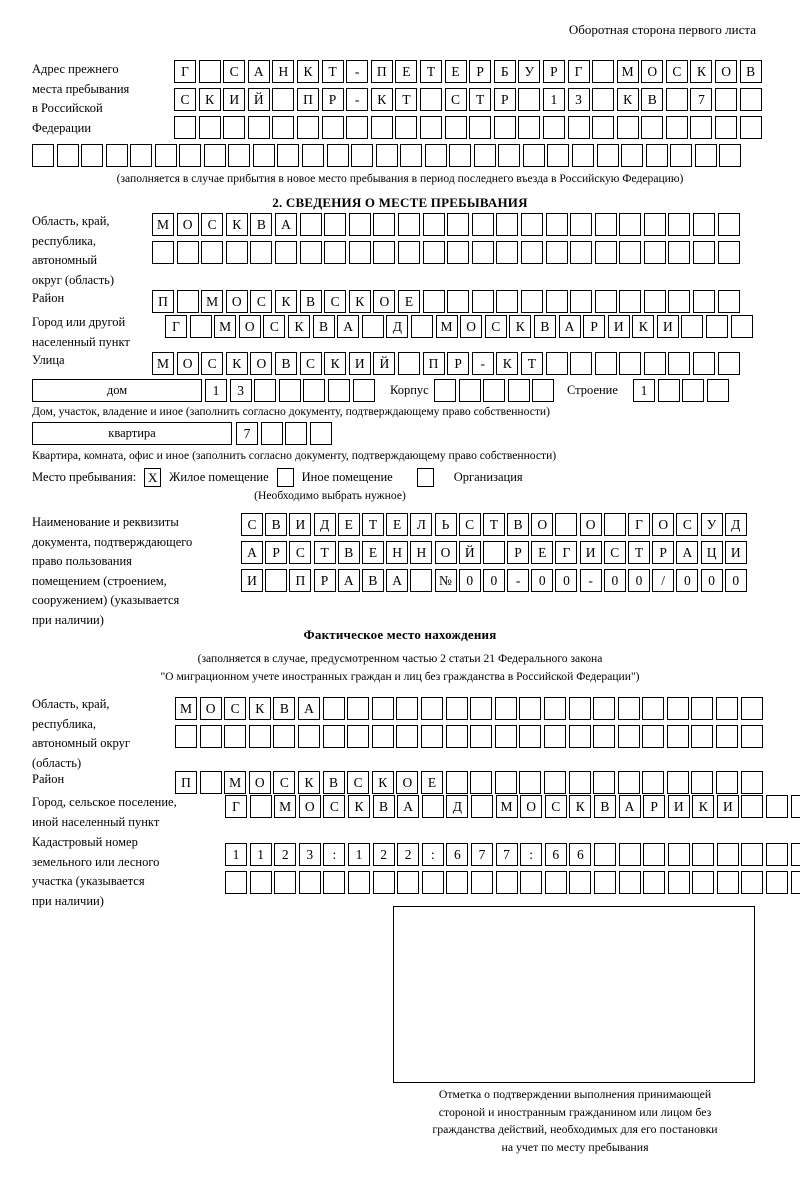 The image size is (800, 1180). Describe the element at coordinates (469, 524) in the screenshot. I see `document-cell: С` at that location.